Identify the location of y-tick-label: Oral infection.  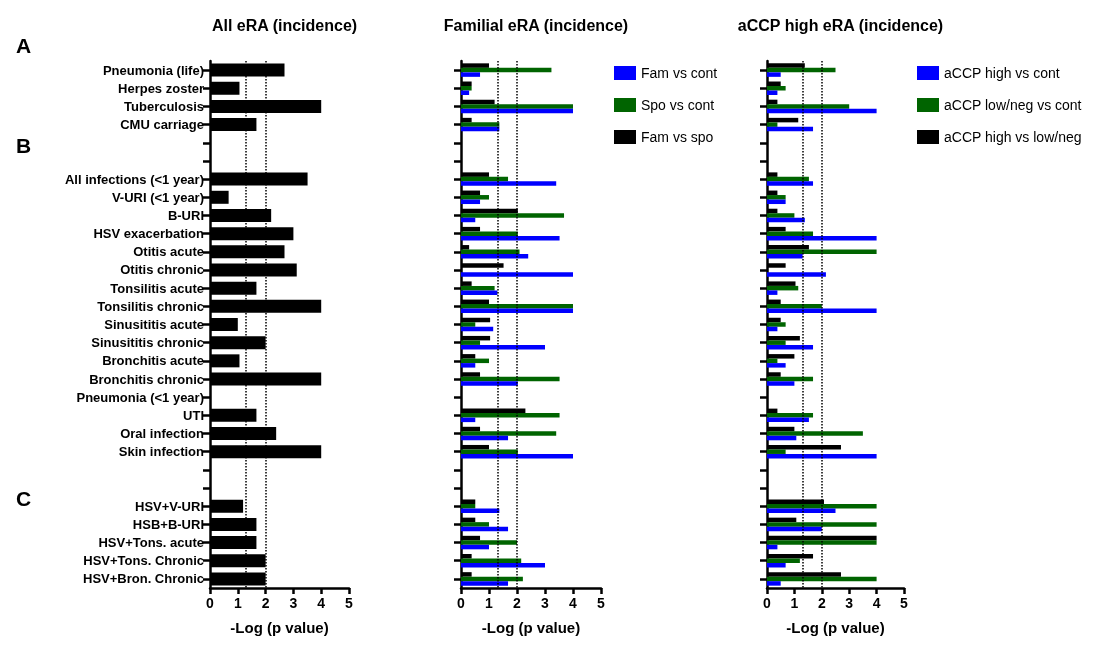
(162, 434).